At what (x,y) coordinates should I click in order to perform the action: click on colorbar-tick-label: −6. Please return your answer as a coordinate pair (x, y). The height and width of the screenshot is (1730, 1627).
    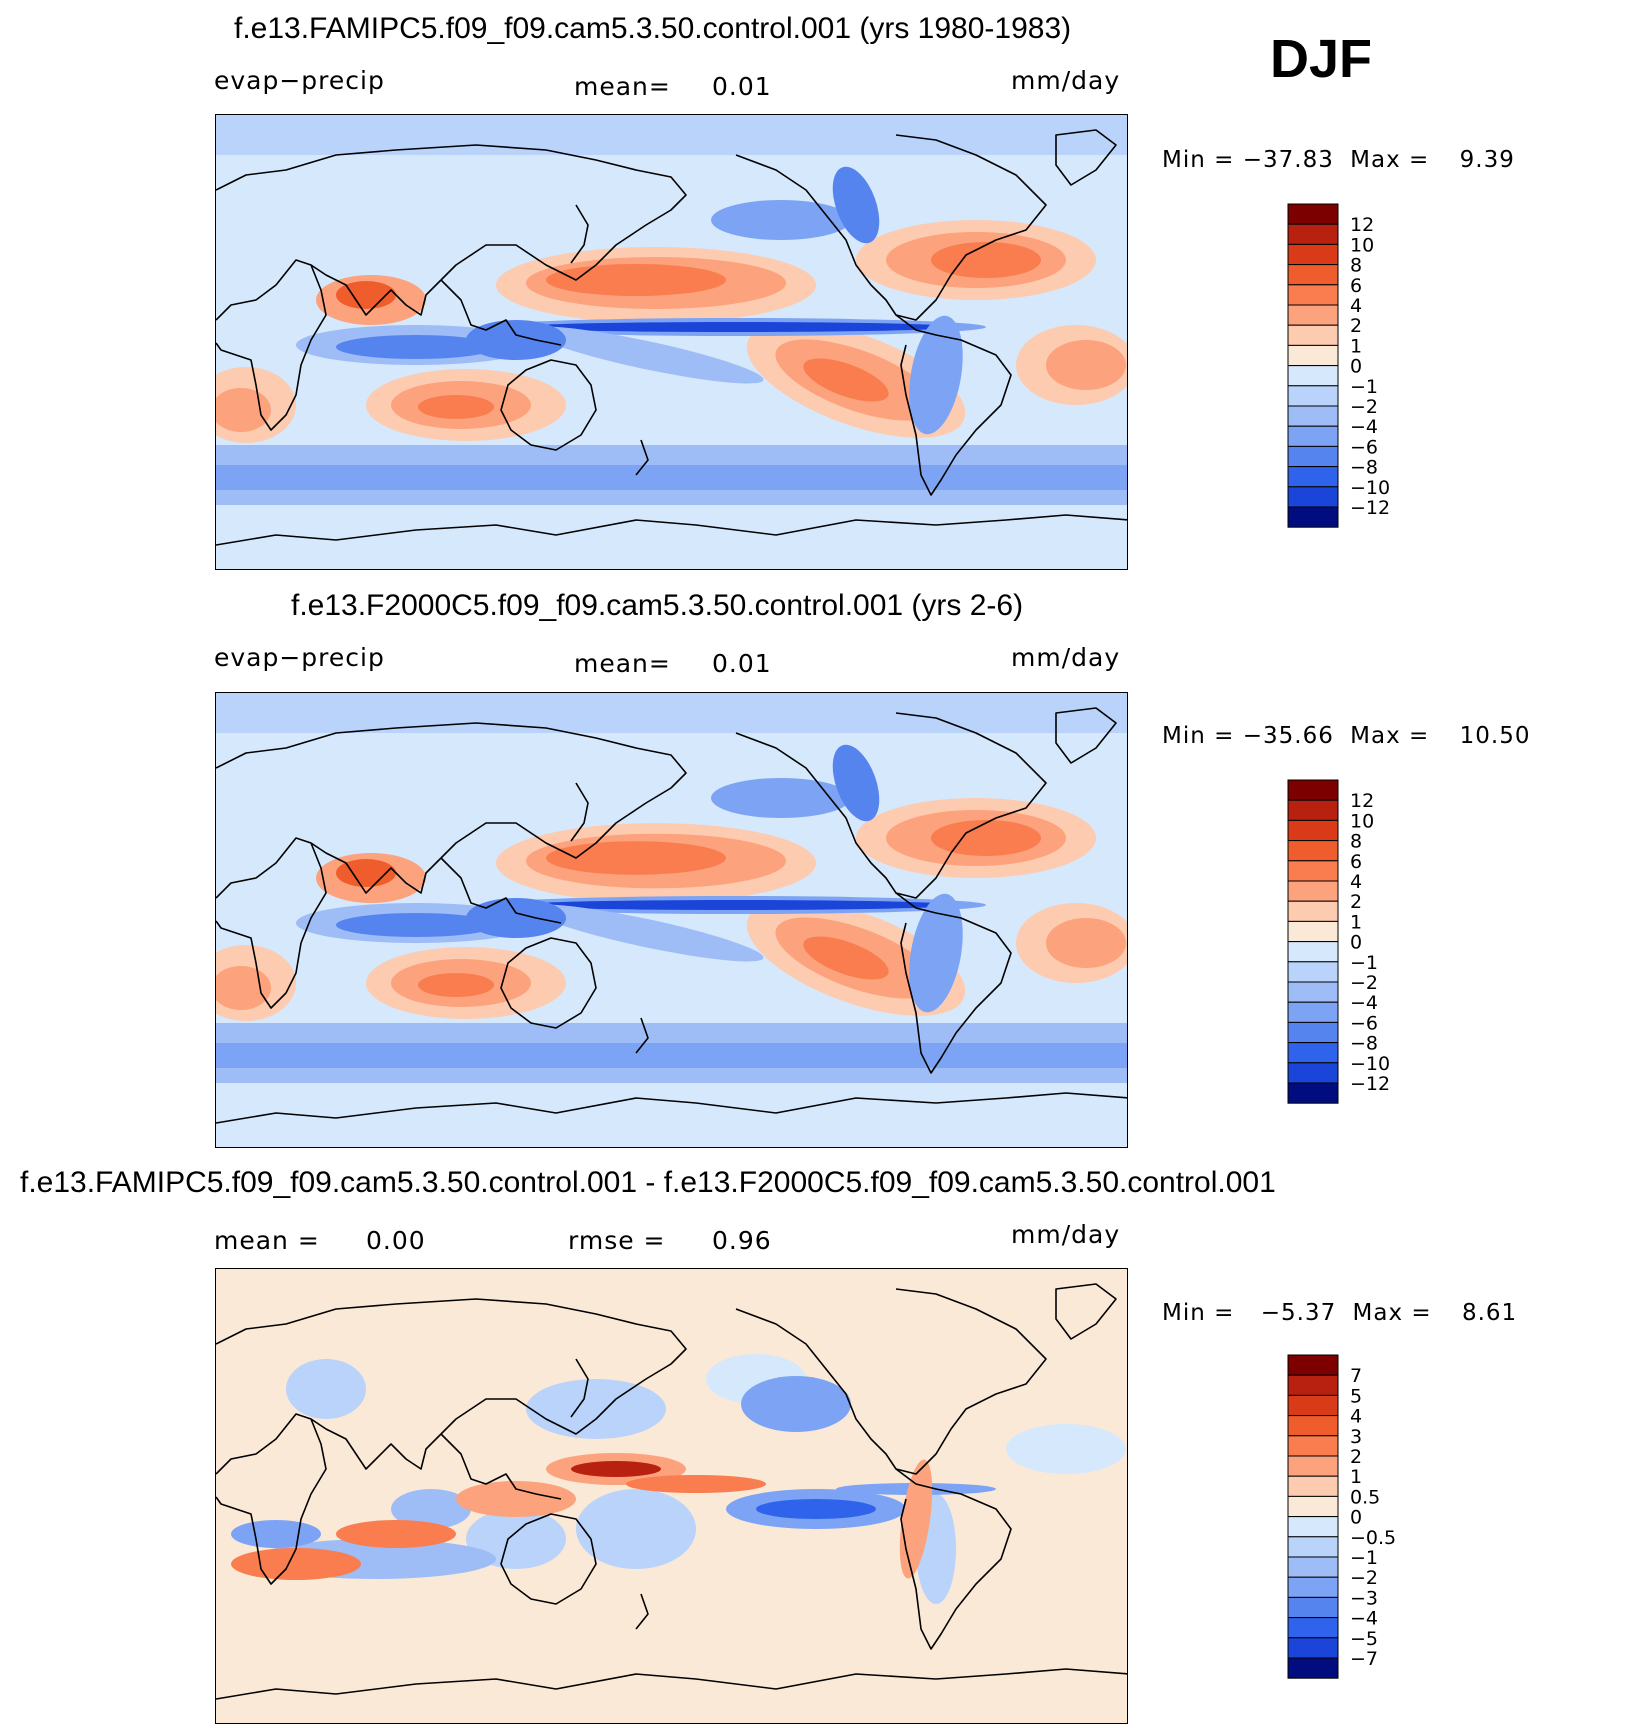
    Looking at the image, I should click on (1364, 1023).